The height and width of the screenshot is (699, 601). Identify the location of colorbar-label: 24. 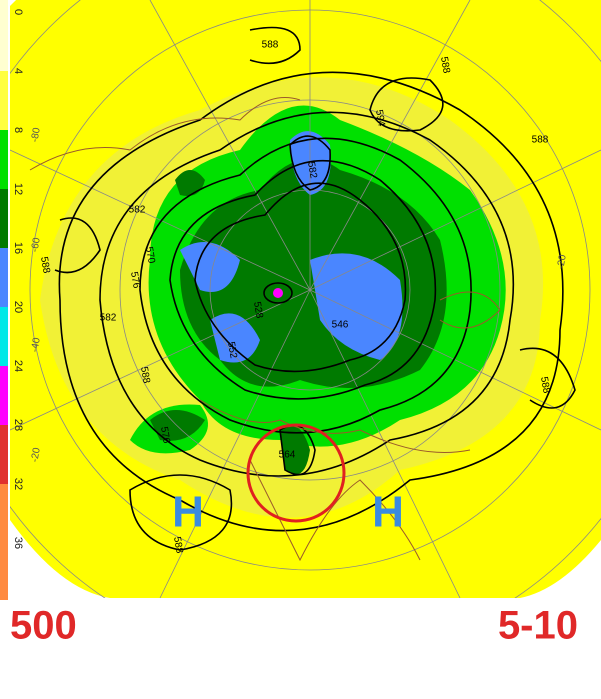
(18, 366).